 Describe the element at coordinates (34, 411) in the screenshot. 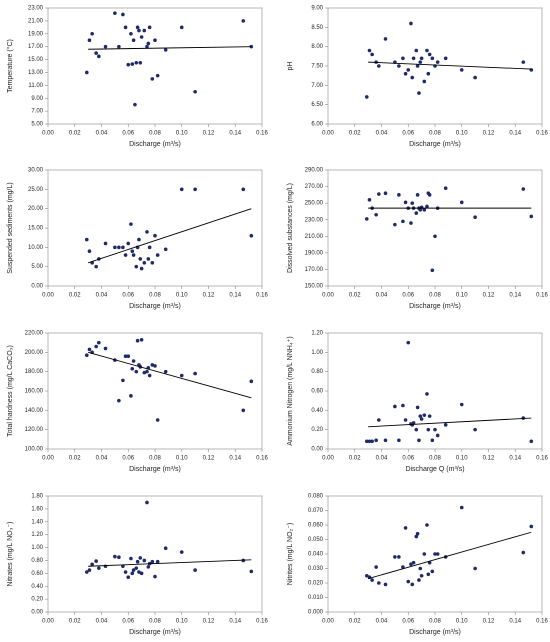

I see `y-tick-label: 140.00` at that location.